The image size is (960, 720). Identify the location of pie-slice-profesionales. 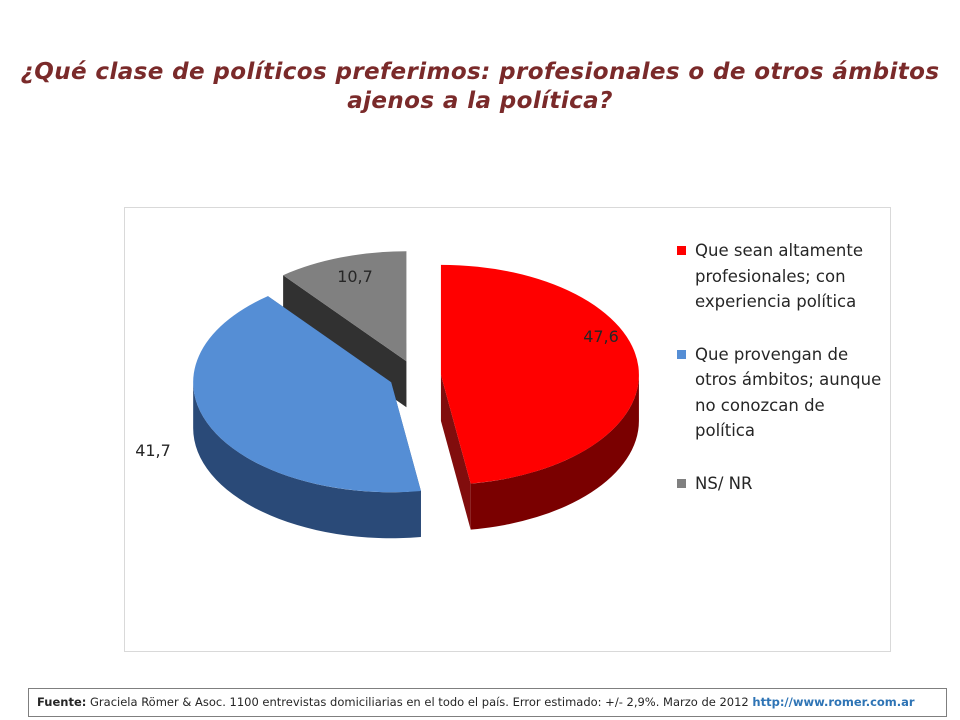
(539, 397).